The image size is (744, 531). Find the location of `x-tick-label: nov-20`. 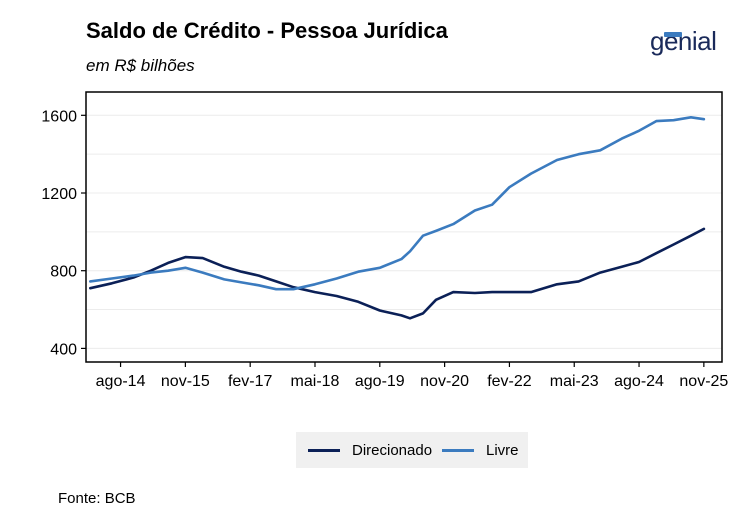

x-tick-label: nov-20 is located at coordinates (444, 381).